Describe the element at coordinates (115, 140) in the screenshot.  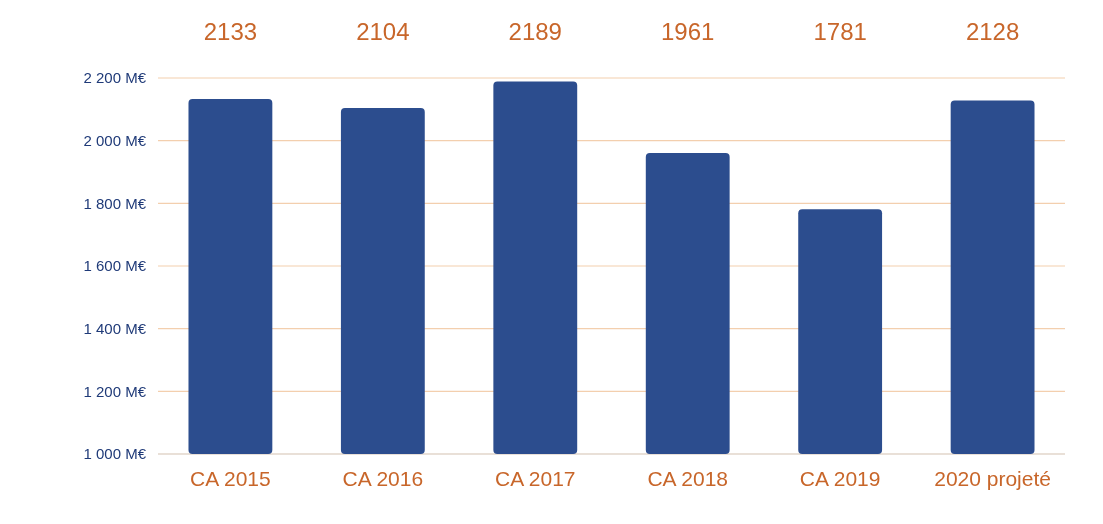
I see `y-tick-label: 2 000 M€` at that location.